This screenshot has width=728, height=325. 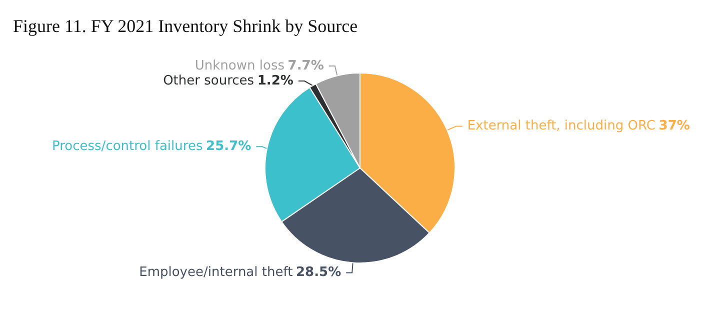 What do you see at coordinates (239, 66) in the screenshot?
I see `slice-label: Unknown loss` at bounding box center [239, 66].